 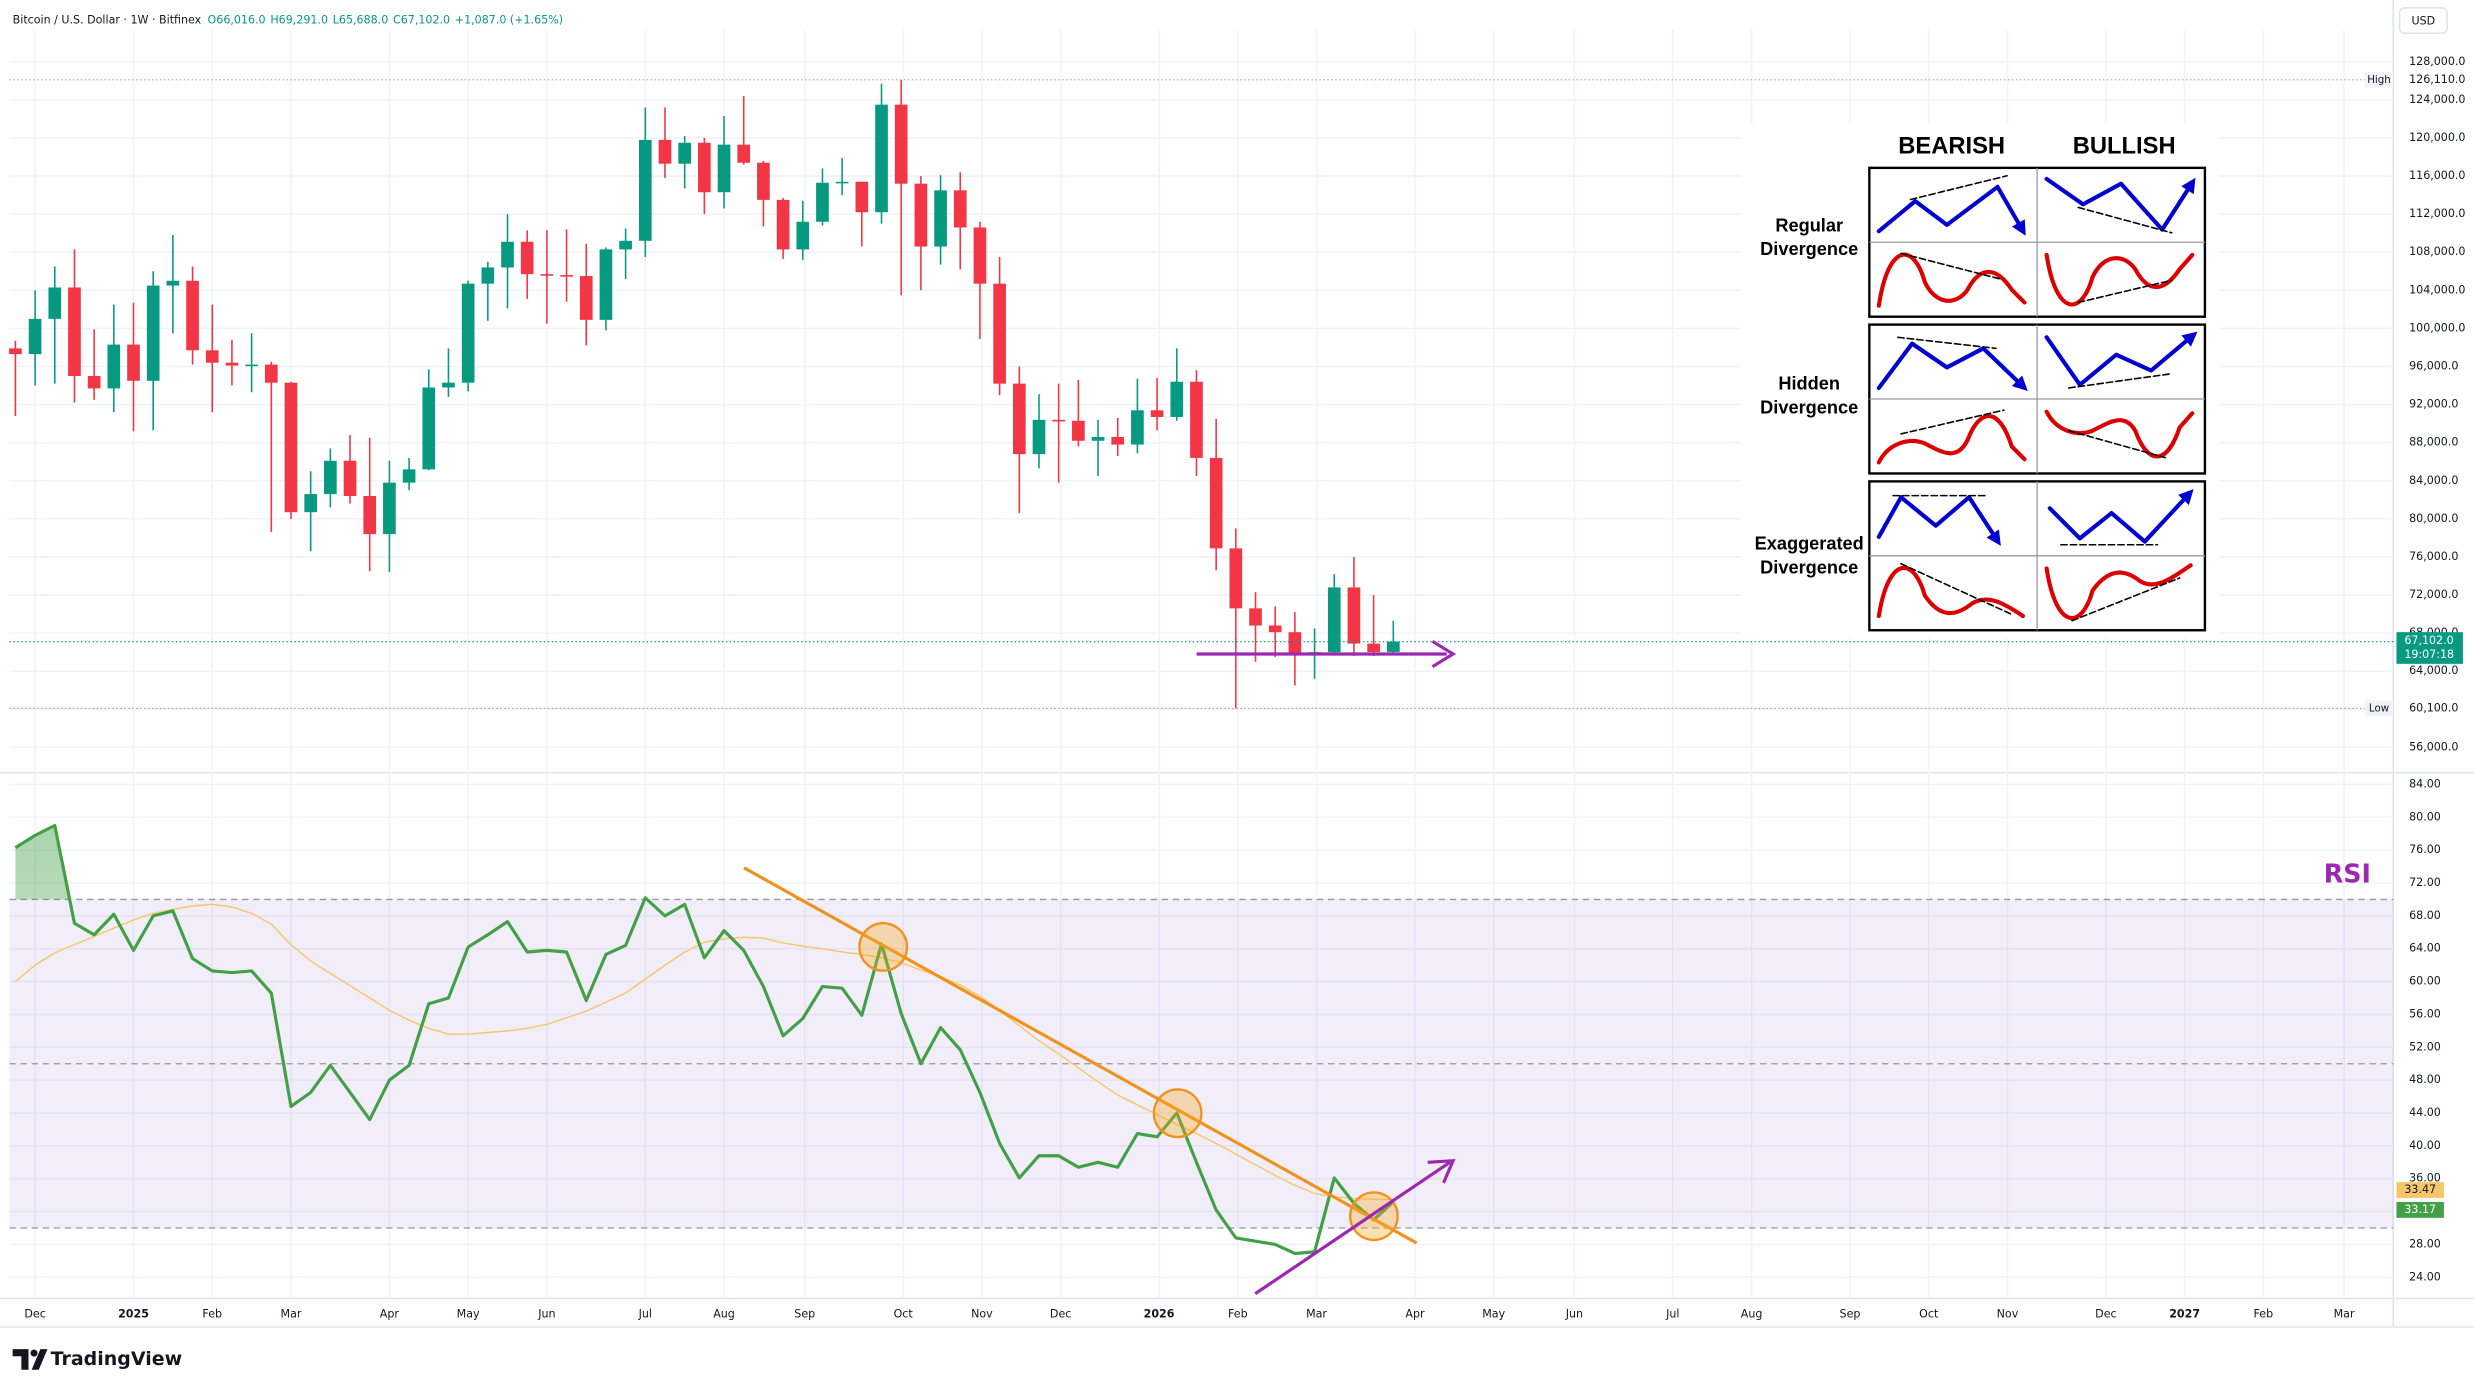 I want to click on y-tick-label: 72.00, so click(x=2425, y=882).